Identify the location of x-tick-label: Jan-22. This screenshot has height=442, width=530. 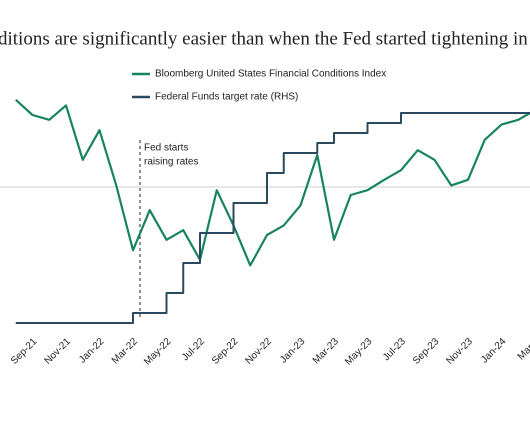
(92, 351).